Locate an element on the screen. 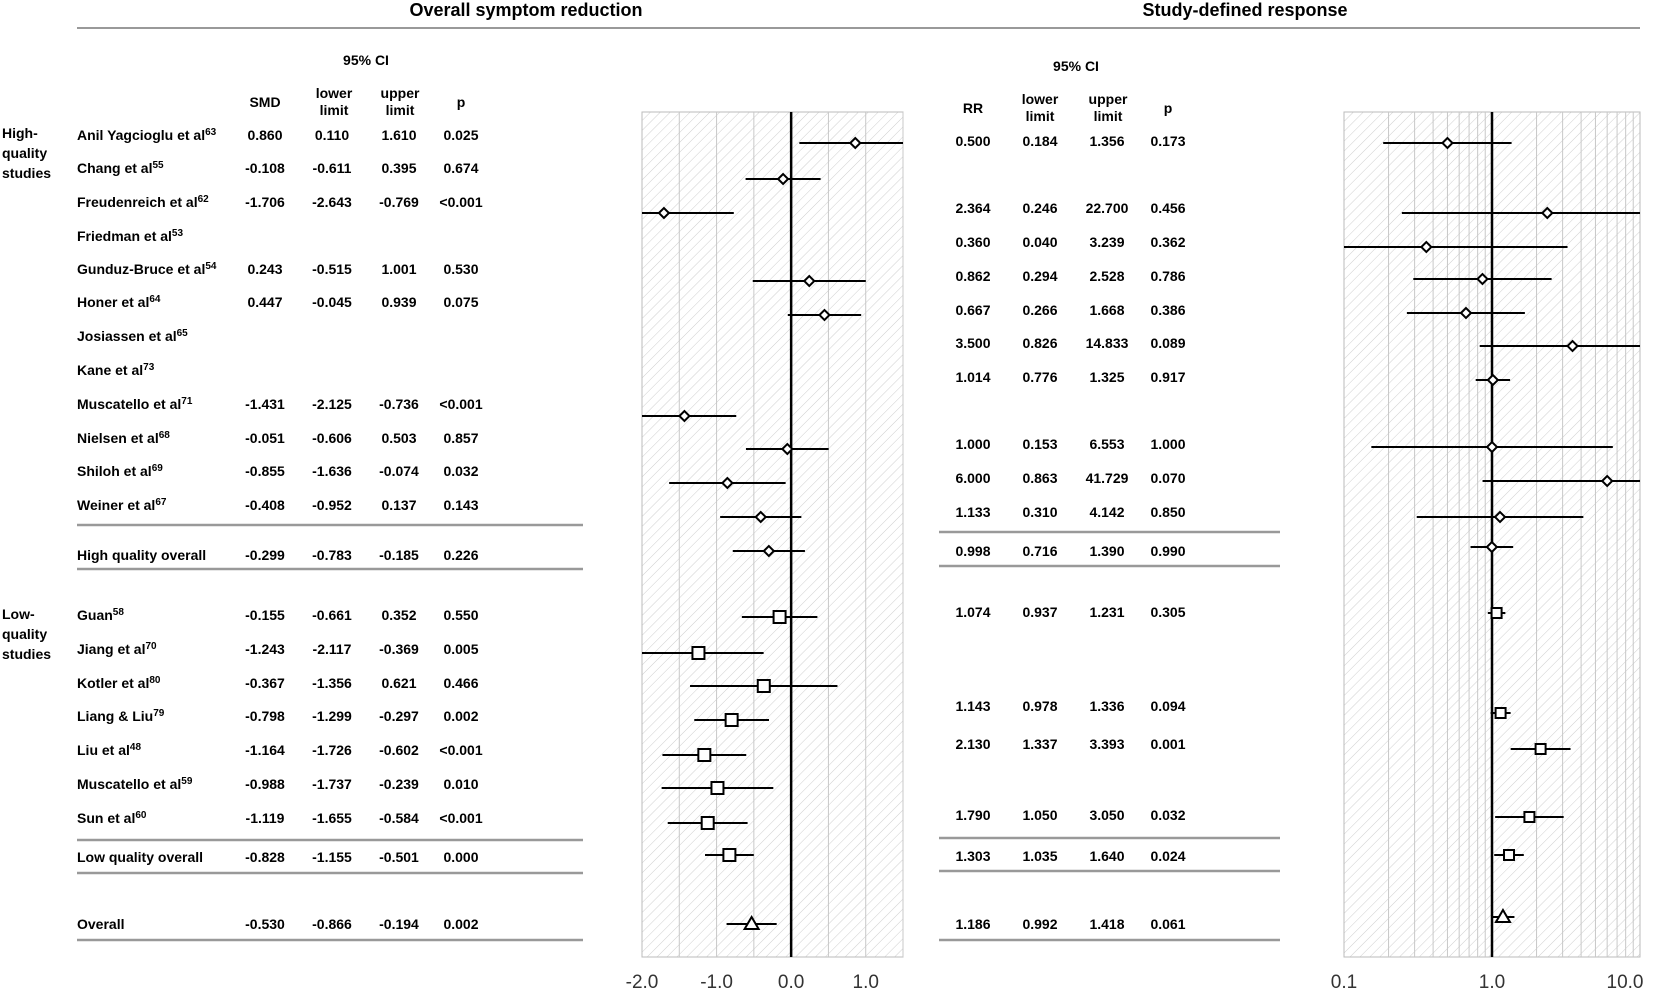 The height and width of the screenshot is (993, 1660). rr-value: 1.186 is located at coordinates (972, 924).